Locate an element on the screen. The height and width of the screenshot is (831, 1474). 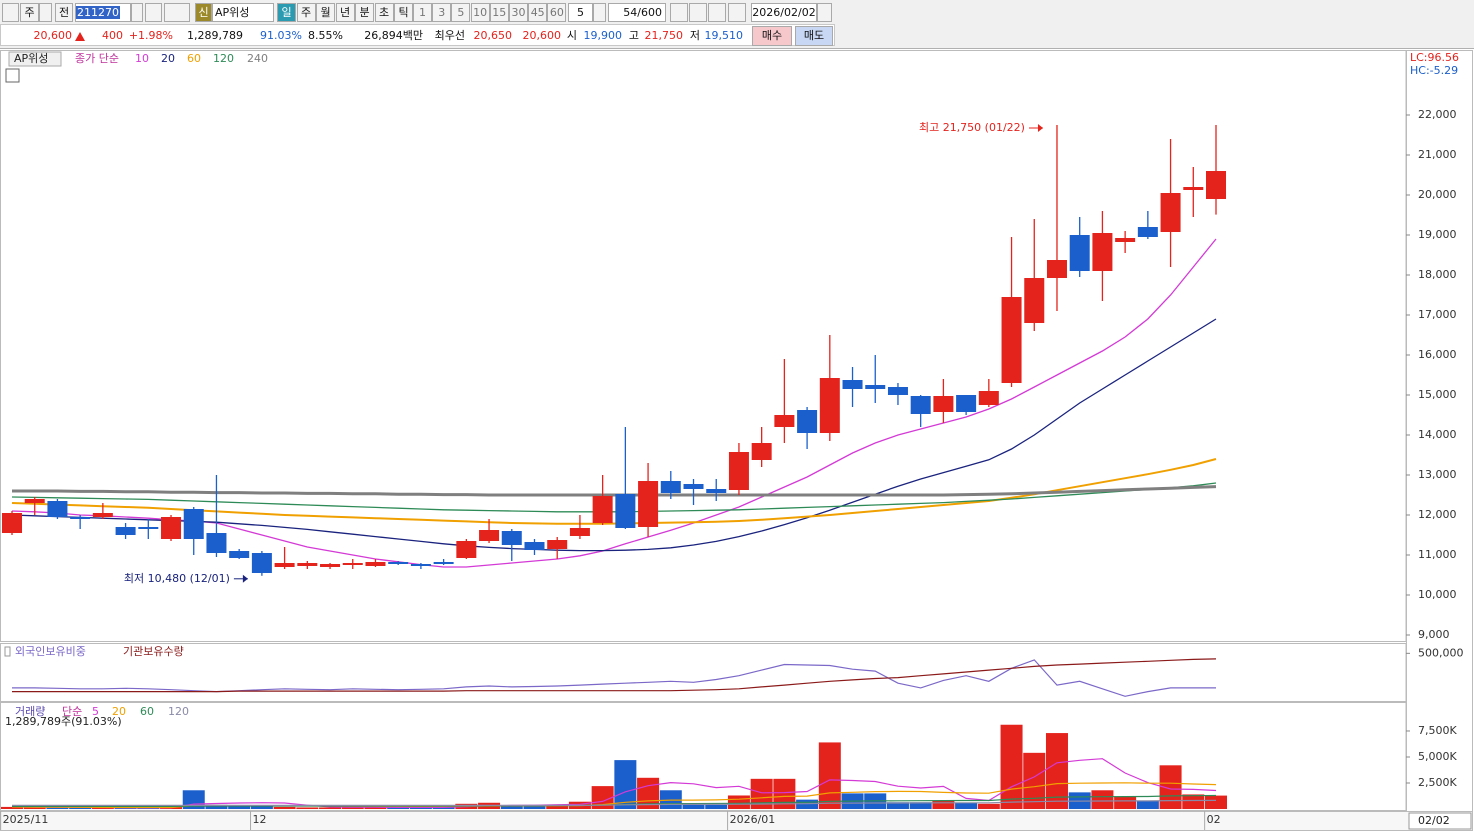
market-select: 주 is located at coordinates (29, 12).